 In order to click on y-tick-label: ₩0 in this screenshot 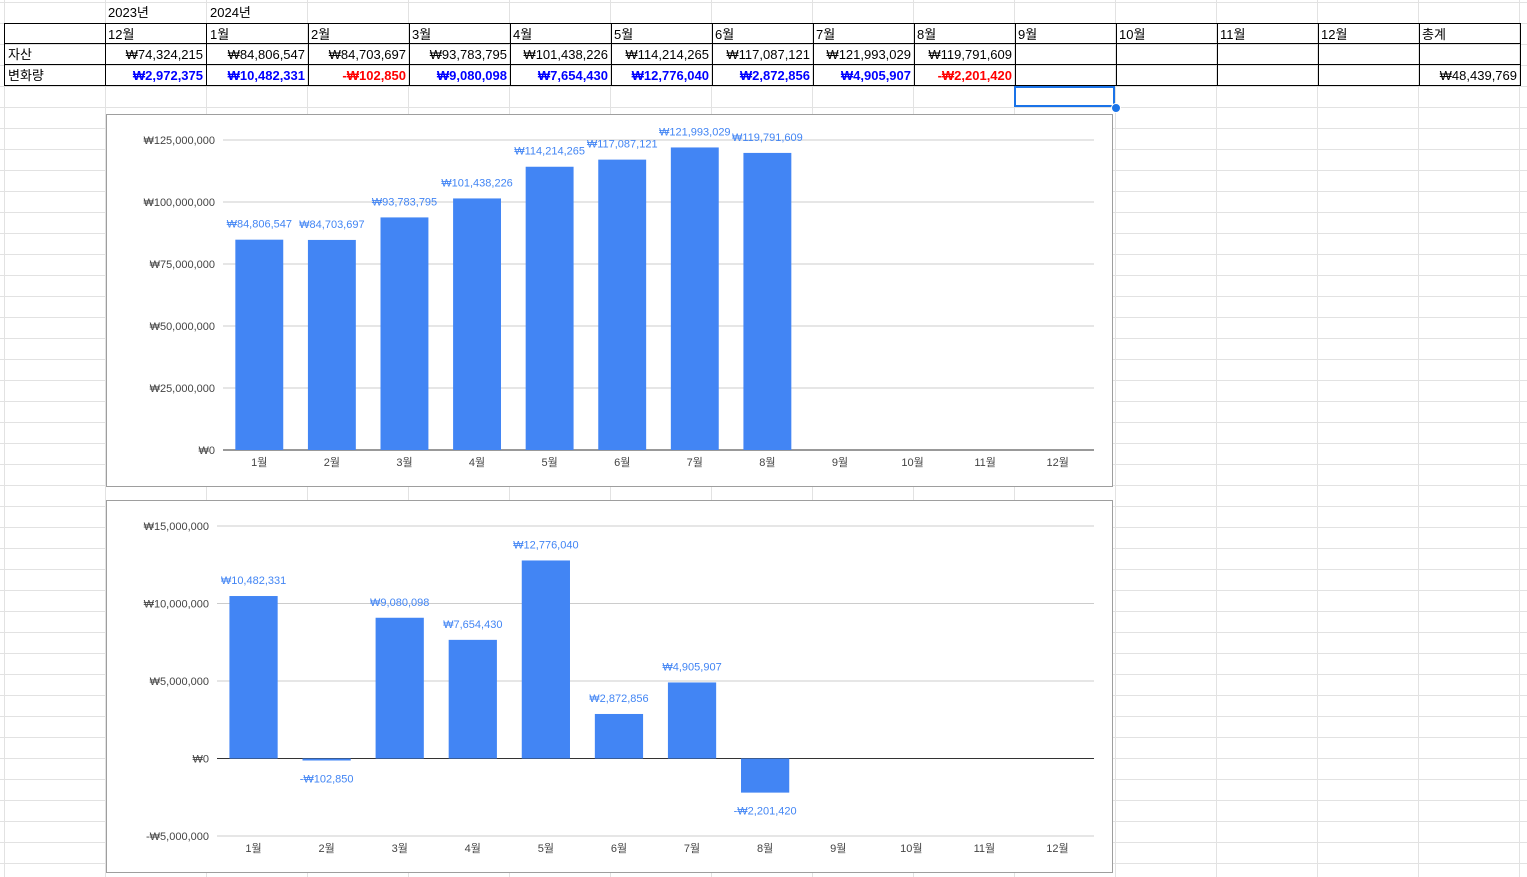, I will do `click(207, 451)`.